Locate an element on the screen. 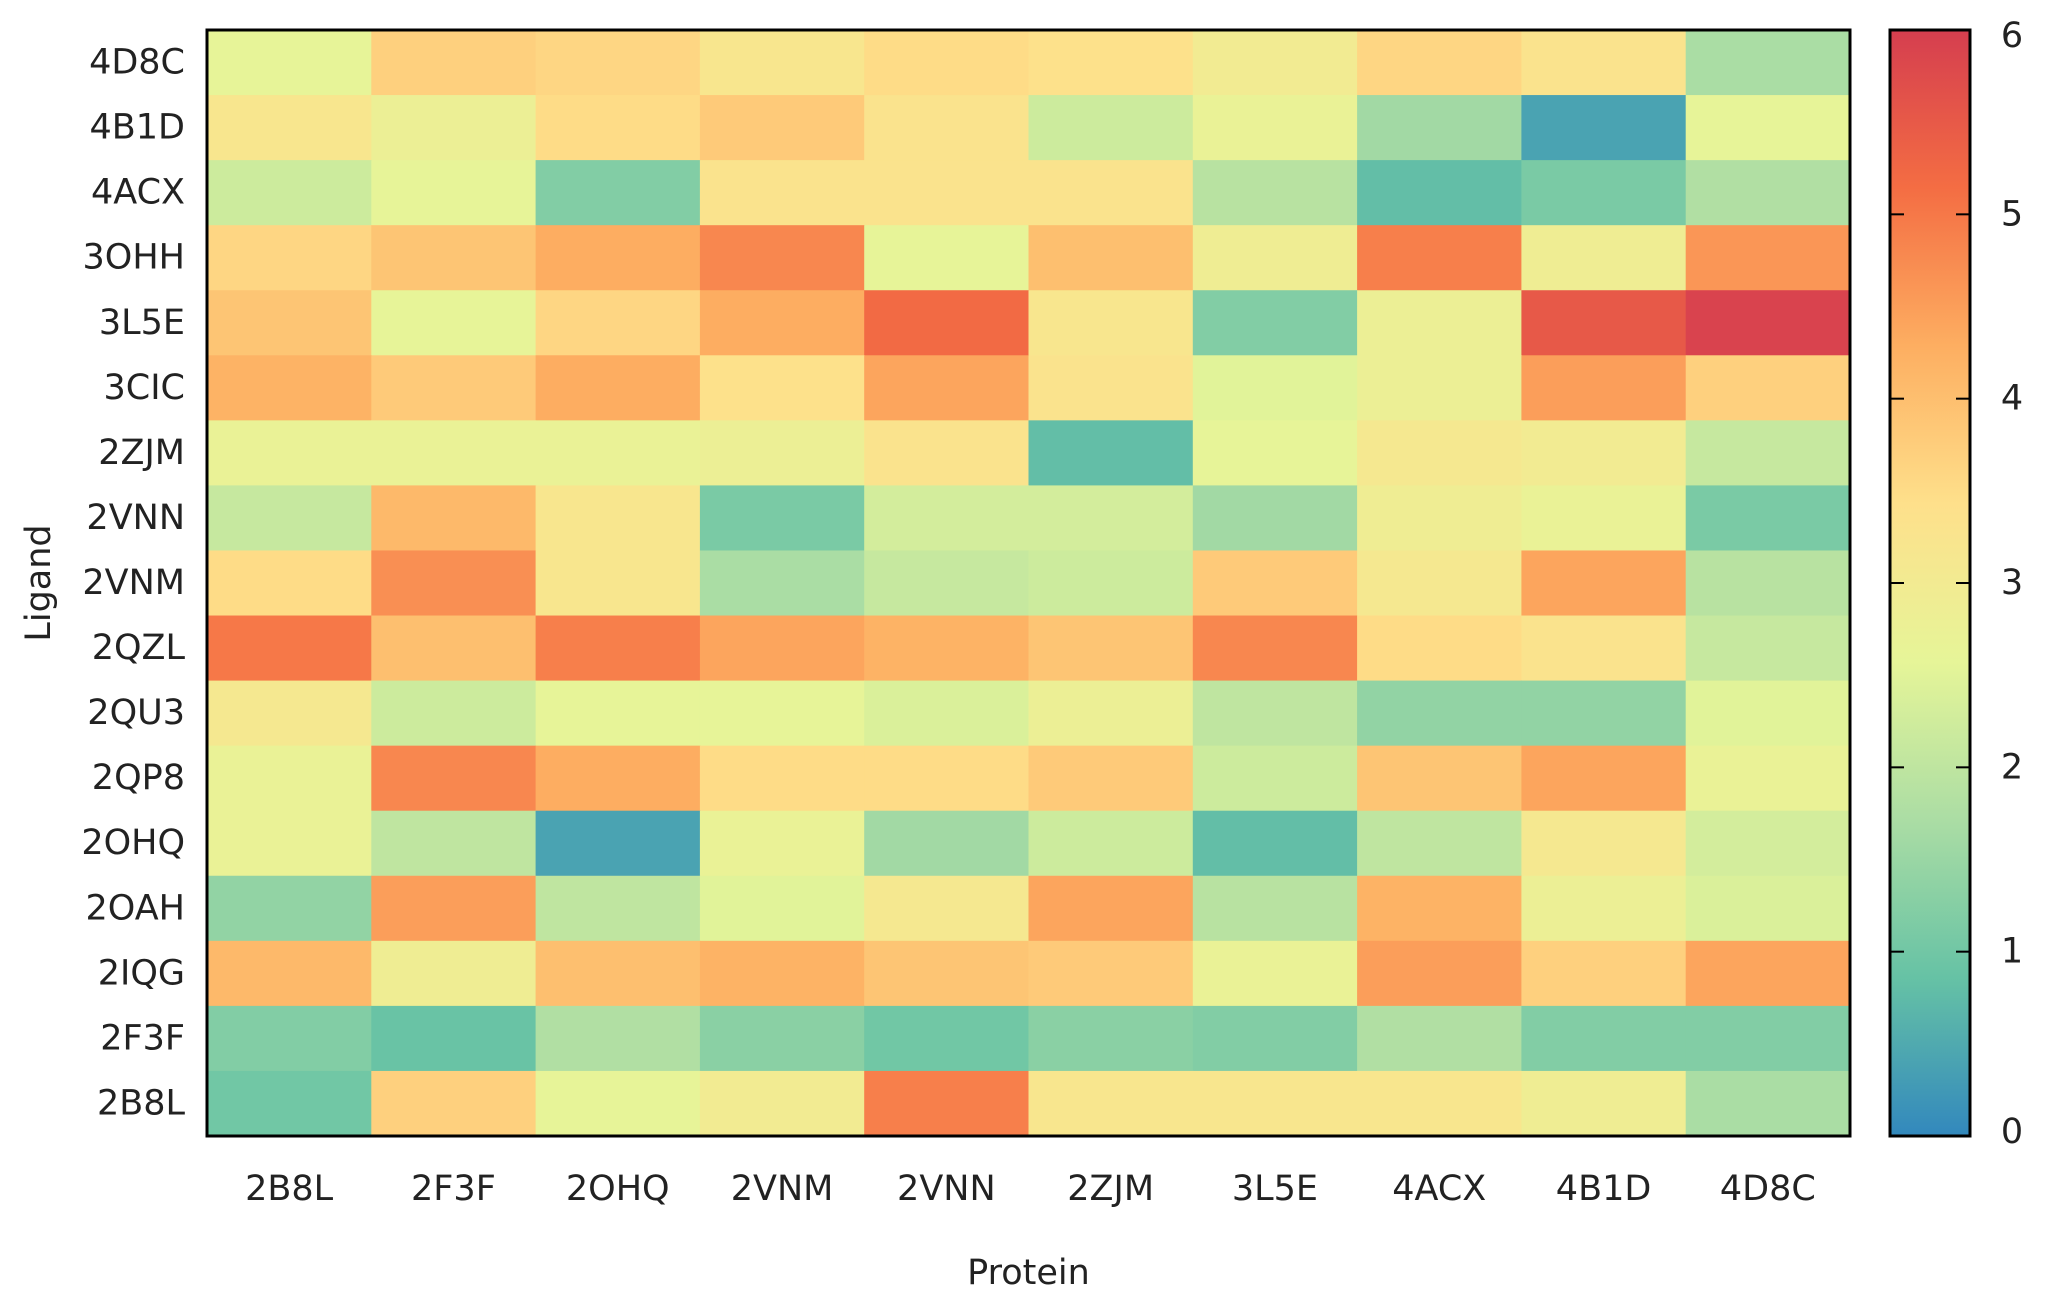 The height and width of the screenshot is (1307, 2052). heatmap-cell-3OHH-3L5E is located at coordinates (1275, 258).